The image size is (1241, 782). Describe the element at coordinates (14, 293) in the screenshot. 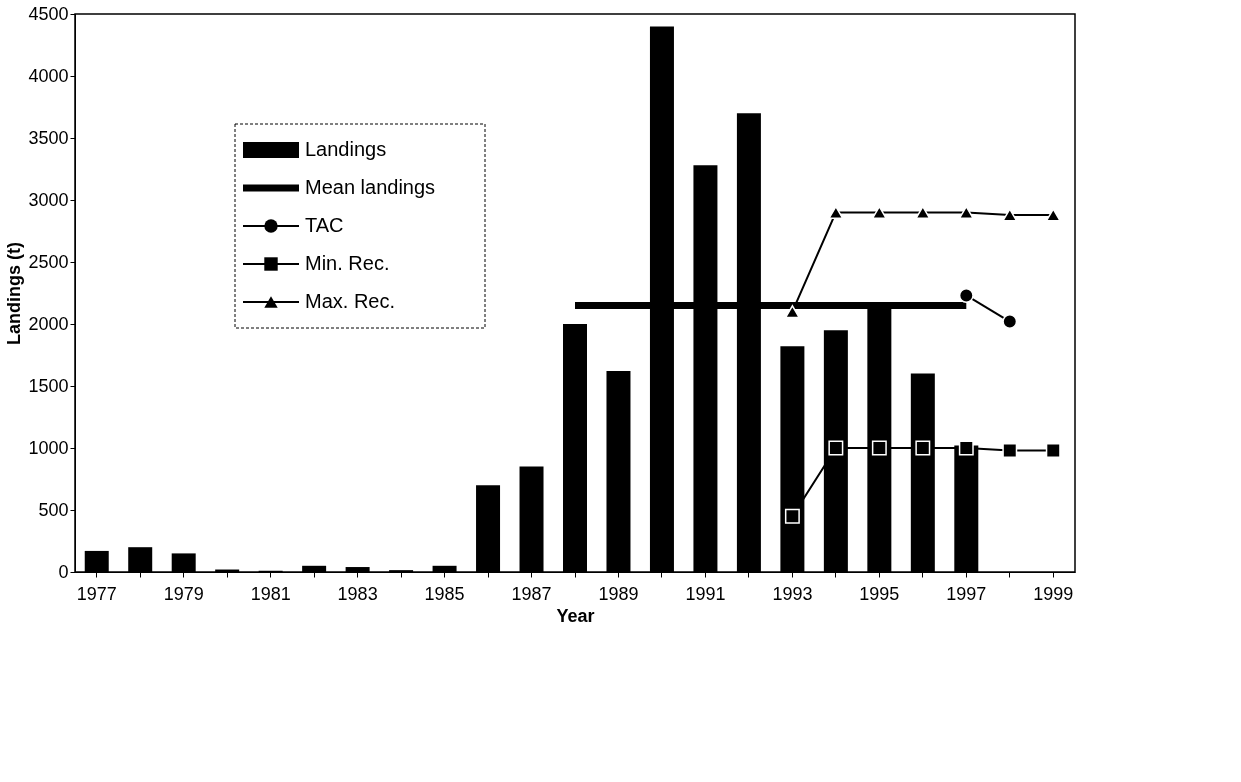

I see `y-axis-title: Landings (t)` at that location.